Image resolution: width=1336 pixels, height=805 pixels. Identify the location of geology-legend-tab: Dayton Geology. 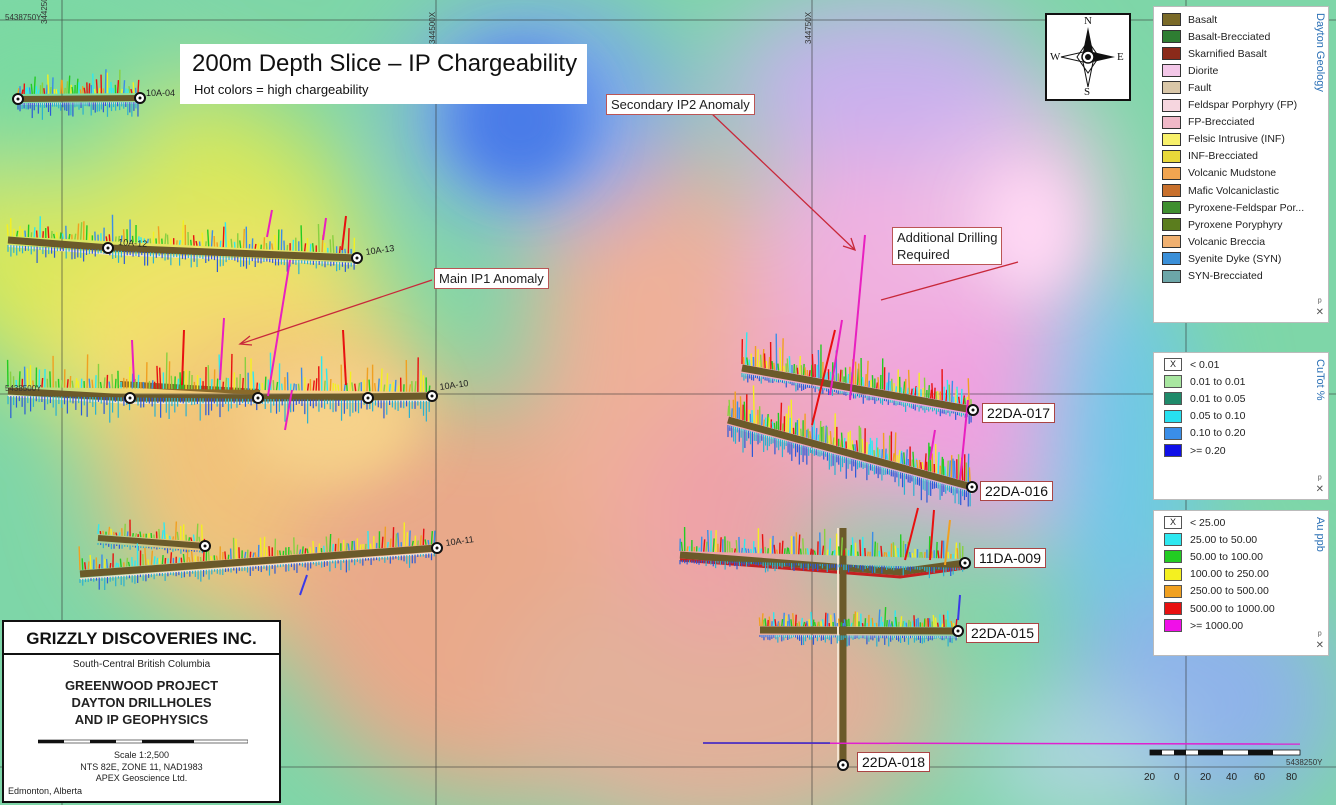
(1320, 52).